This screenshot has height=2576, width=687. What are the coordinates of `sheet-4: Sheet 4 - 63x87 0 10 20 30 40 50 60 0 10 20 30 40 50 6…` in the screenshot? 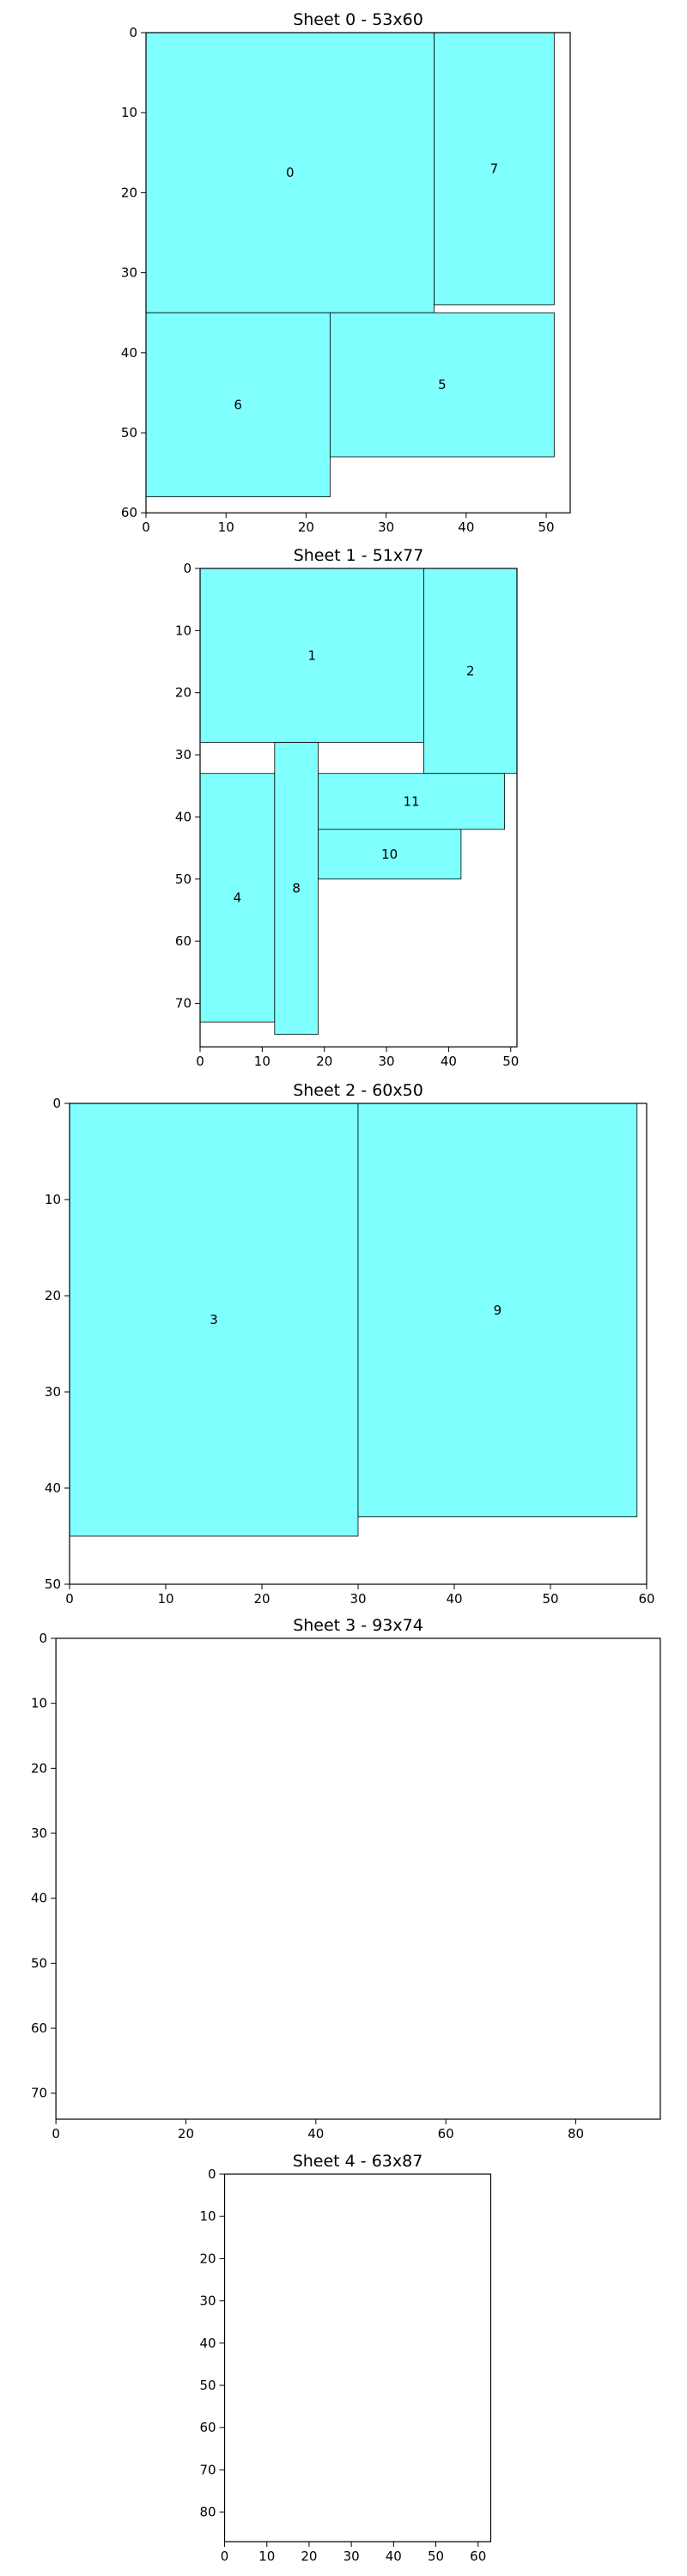 It's located at (345, 2358).